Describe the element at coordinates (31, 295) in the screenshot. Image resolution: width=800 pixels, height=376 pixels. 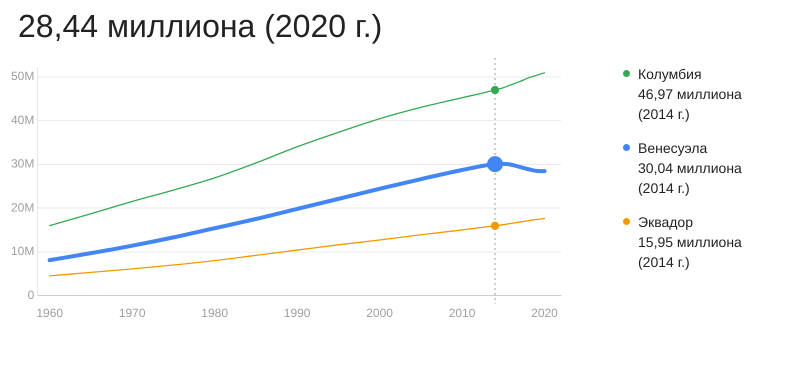
I see `y-tick-label: 0` at that location.